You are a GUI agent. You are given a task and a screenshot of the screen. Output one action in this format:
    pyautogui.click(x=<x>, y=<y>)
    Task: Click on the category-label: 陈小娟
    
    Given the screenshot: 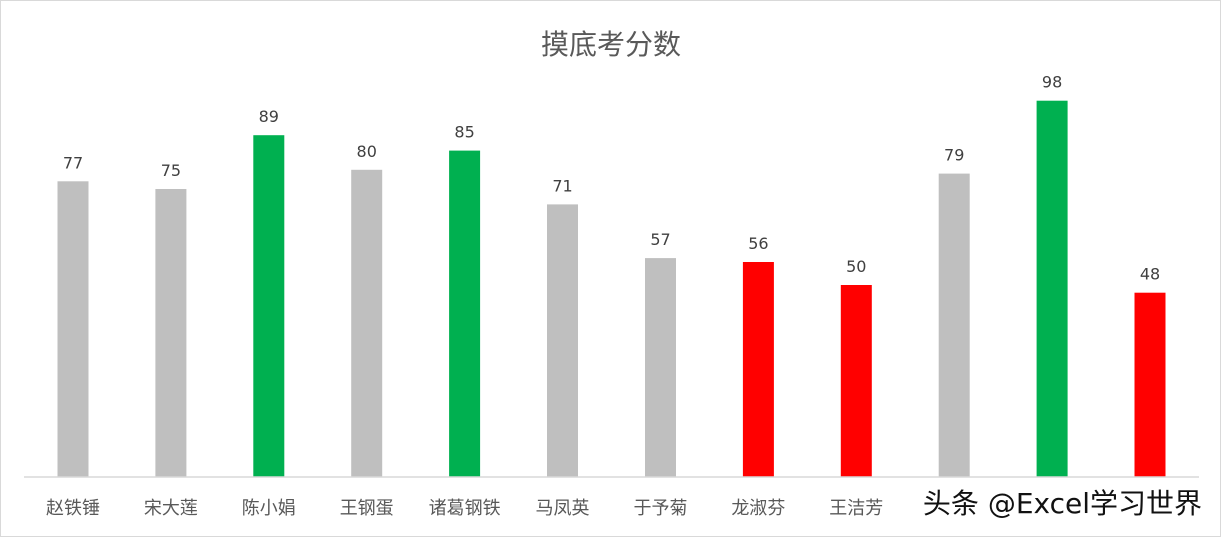 What is the action you would take?
    pyautogui.click(x=269, y=508)
    